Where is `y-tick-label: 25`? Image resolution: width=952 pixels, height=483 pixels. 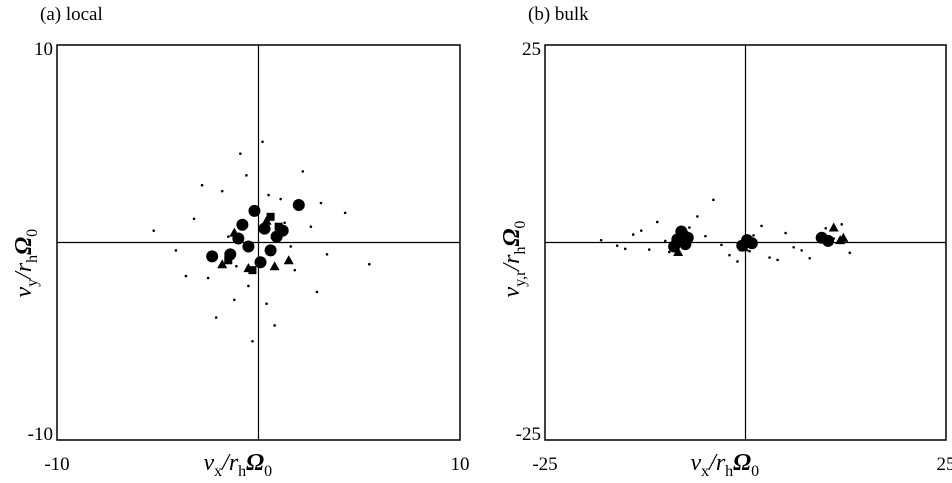
y-tick-label: 25 is located at coordinates (531, 49).